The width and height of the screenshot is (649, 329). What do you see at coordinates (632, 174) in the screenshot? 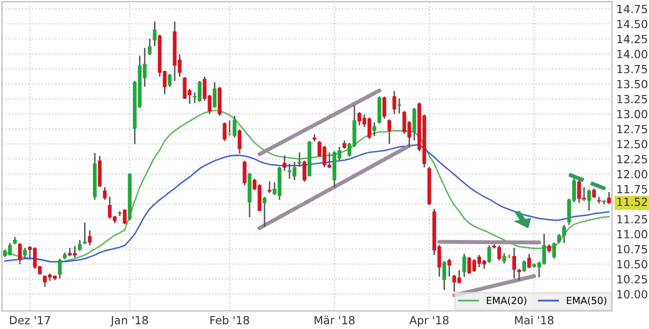
I see `y-tick-label: 12.00` at bounding box center [632, 174].